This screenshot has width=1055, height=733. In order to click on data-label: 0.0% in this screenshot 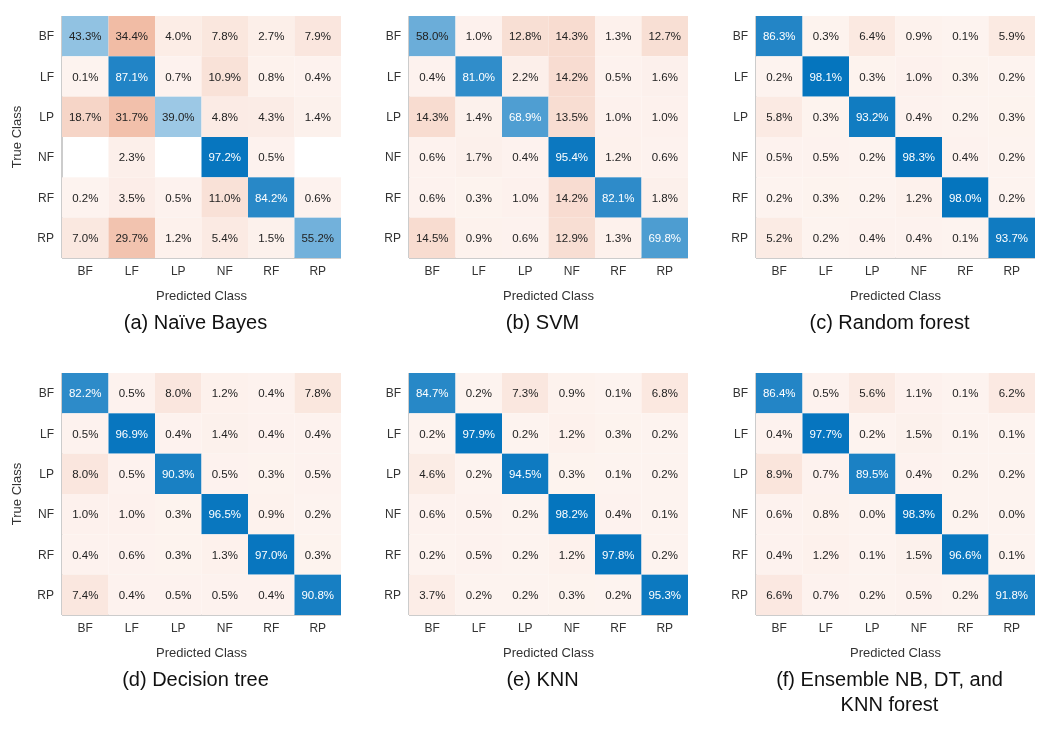, I will do `click(872, 514)`.